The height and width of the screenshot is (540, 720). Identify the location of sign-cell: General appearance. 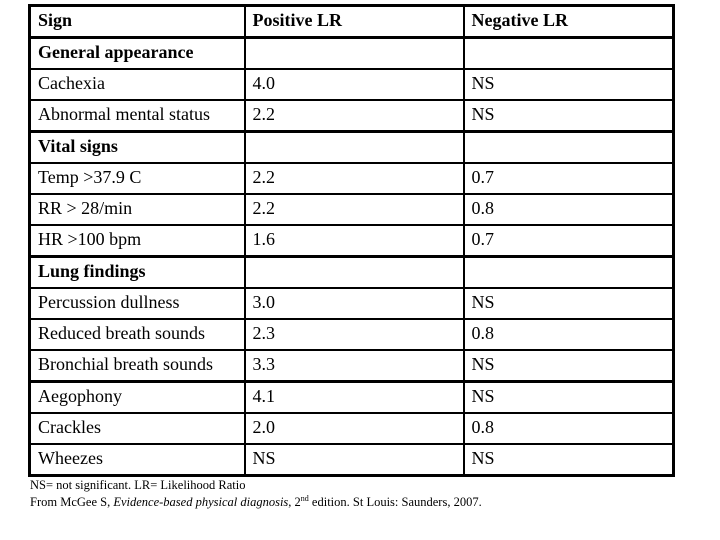
(137, 53).